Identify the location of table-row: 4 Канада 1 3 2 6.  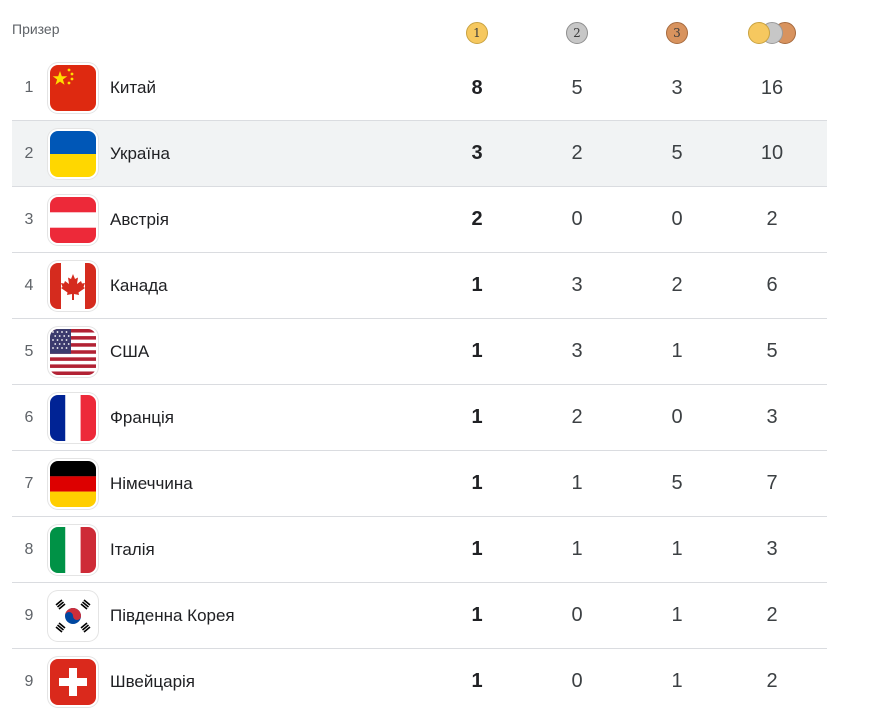
(419, 285).